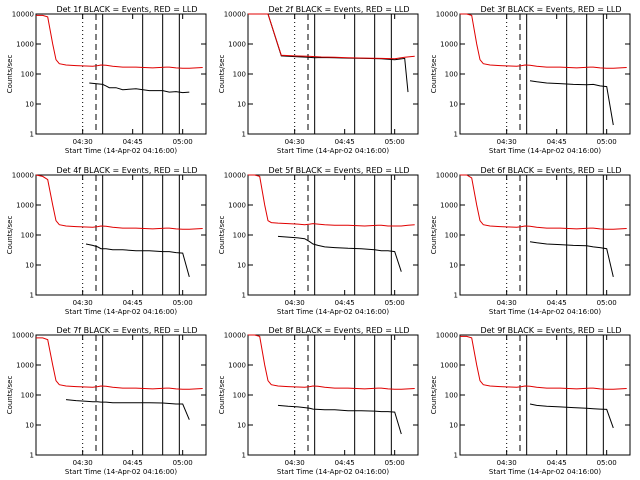 The height and width of the screenshot is (480, 640). I want to click on panel-title: Det 7f BLACK = Events, RED = LLD, so click(126, 330).